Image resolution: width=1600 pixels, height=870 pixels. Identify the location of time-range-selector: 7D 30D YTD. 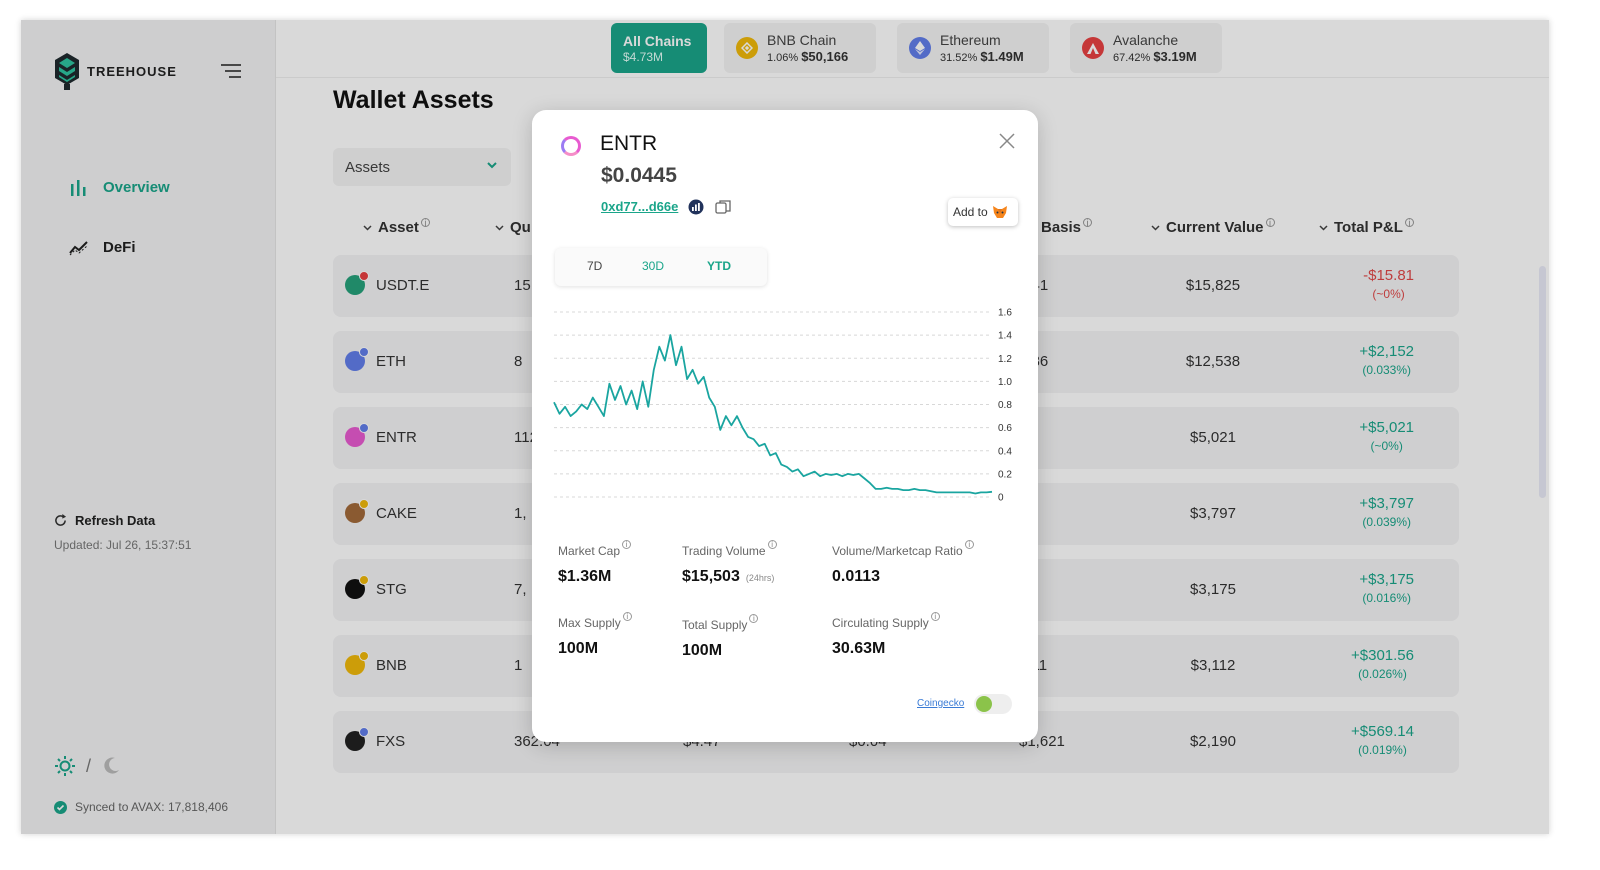
(661, 267).